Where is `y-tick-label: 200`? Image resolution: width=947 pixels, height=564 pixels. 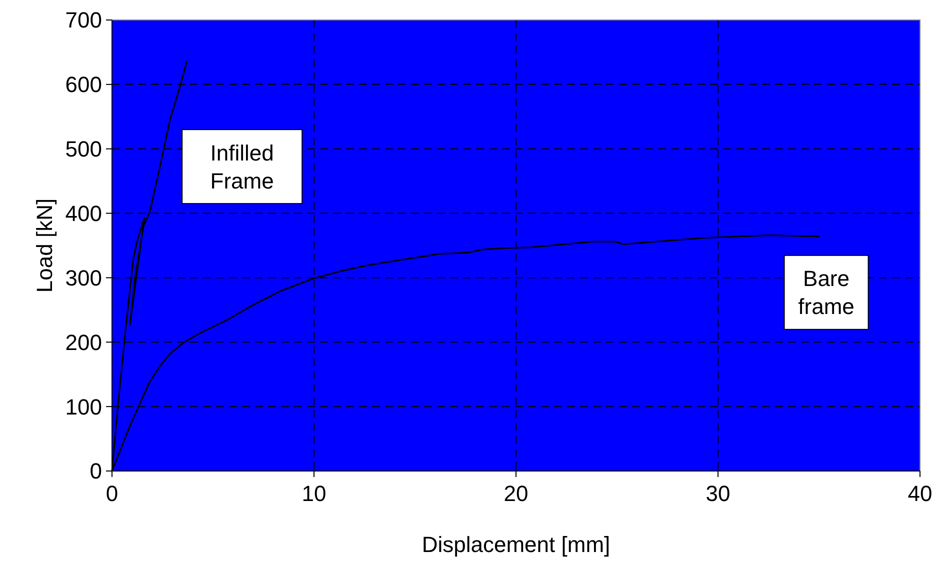
y-tick-label: 200 is located at coordinates (83, 342).